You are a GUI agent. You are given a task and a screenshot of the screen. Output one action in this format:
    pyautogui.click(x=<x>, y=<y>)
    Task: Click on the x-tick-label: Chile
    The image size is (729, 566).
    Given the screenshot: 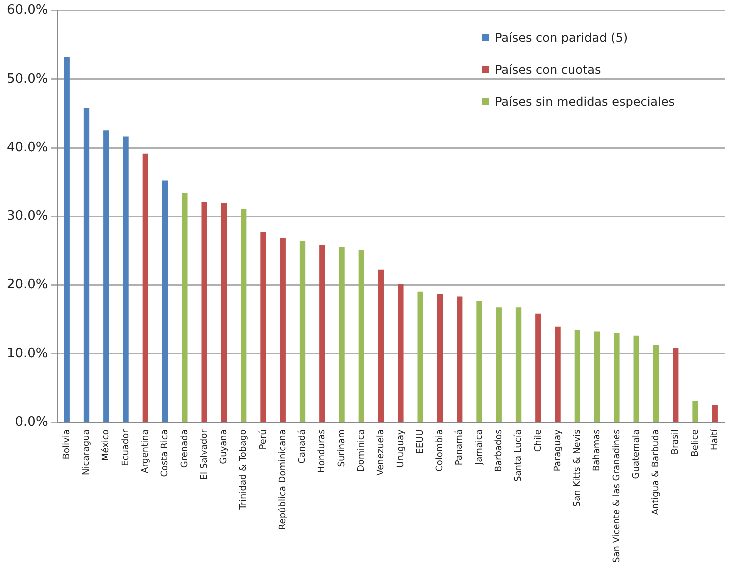 What is the action you would take?
    pyautogui.click(x=539, y=440)
    